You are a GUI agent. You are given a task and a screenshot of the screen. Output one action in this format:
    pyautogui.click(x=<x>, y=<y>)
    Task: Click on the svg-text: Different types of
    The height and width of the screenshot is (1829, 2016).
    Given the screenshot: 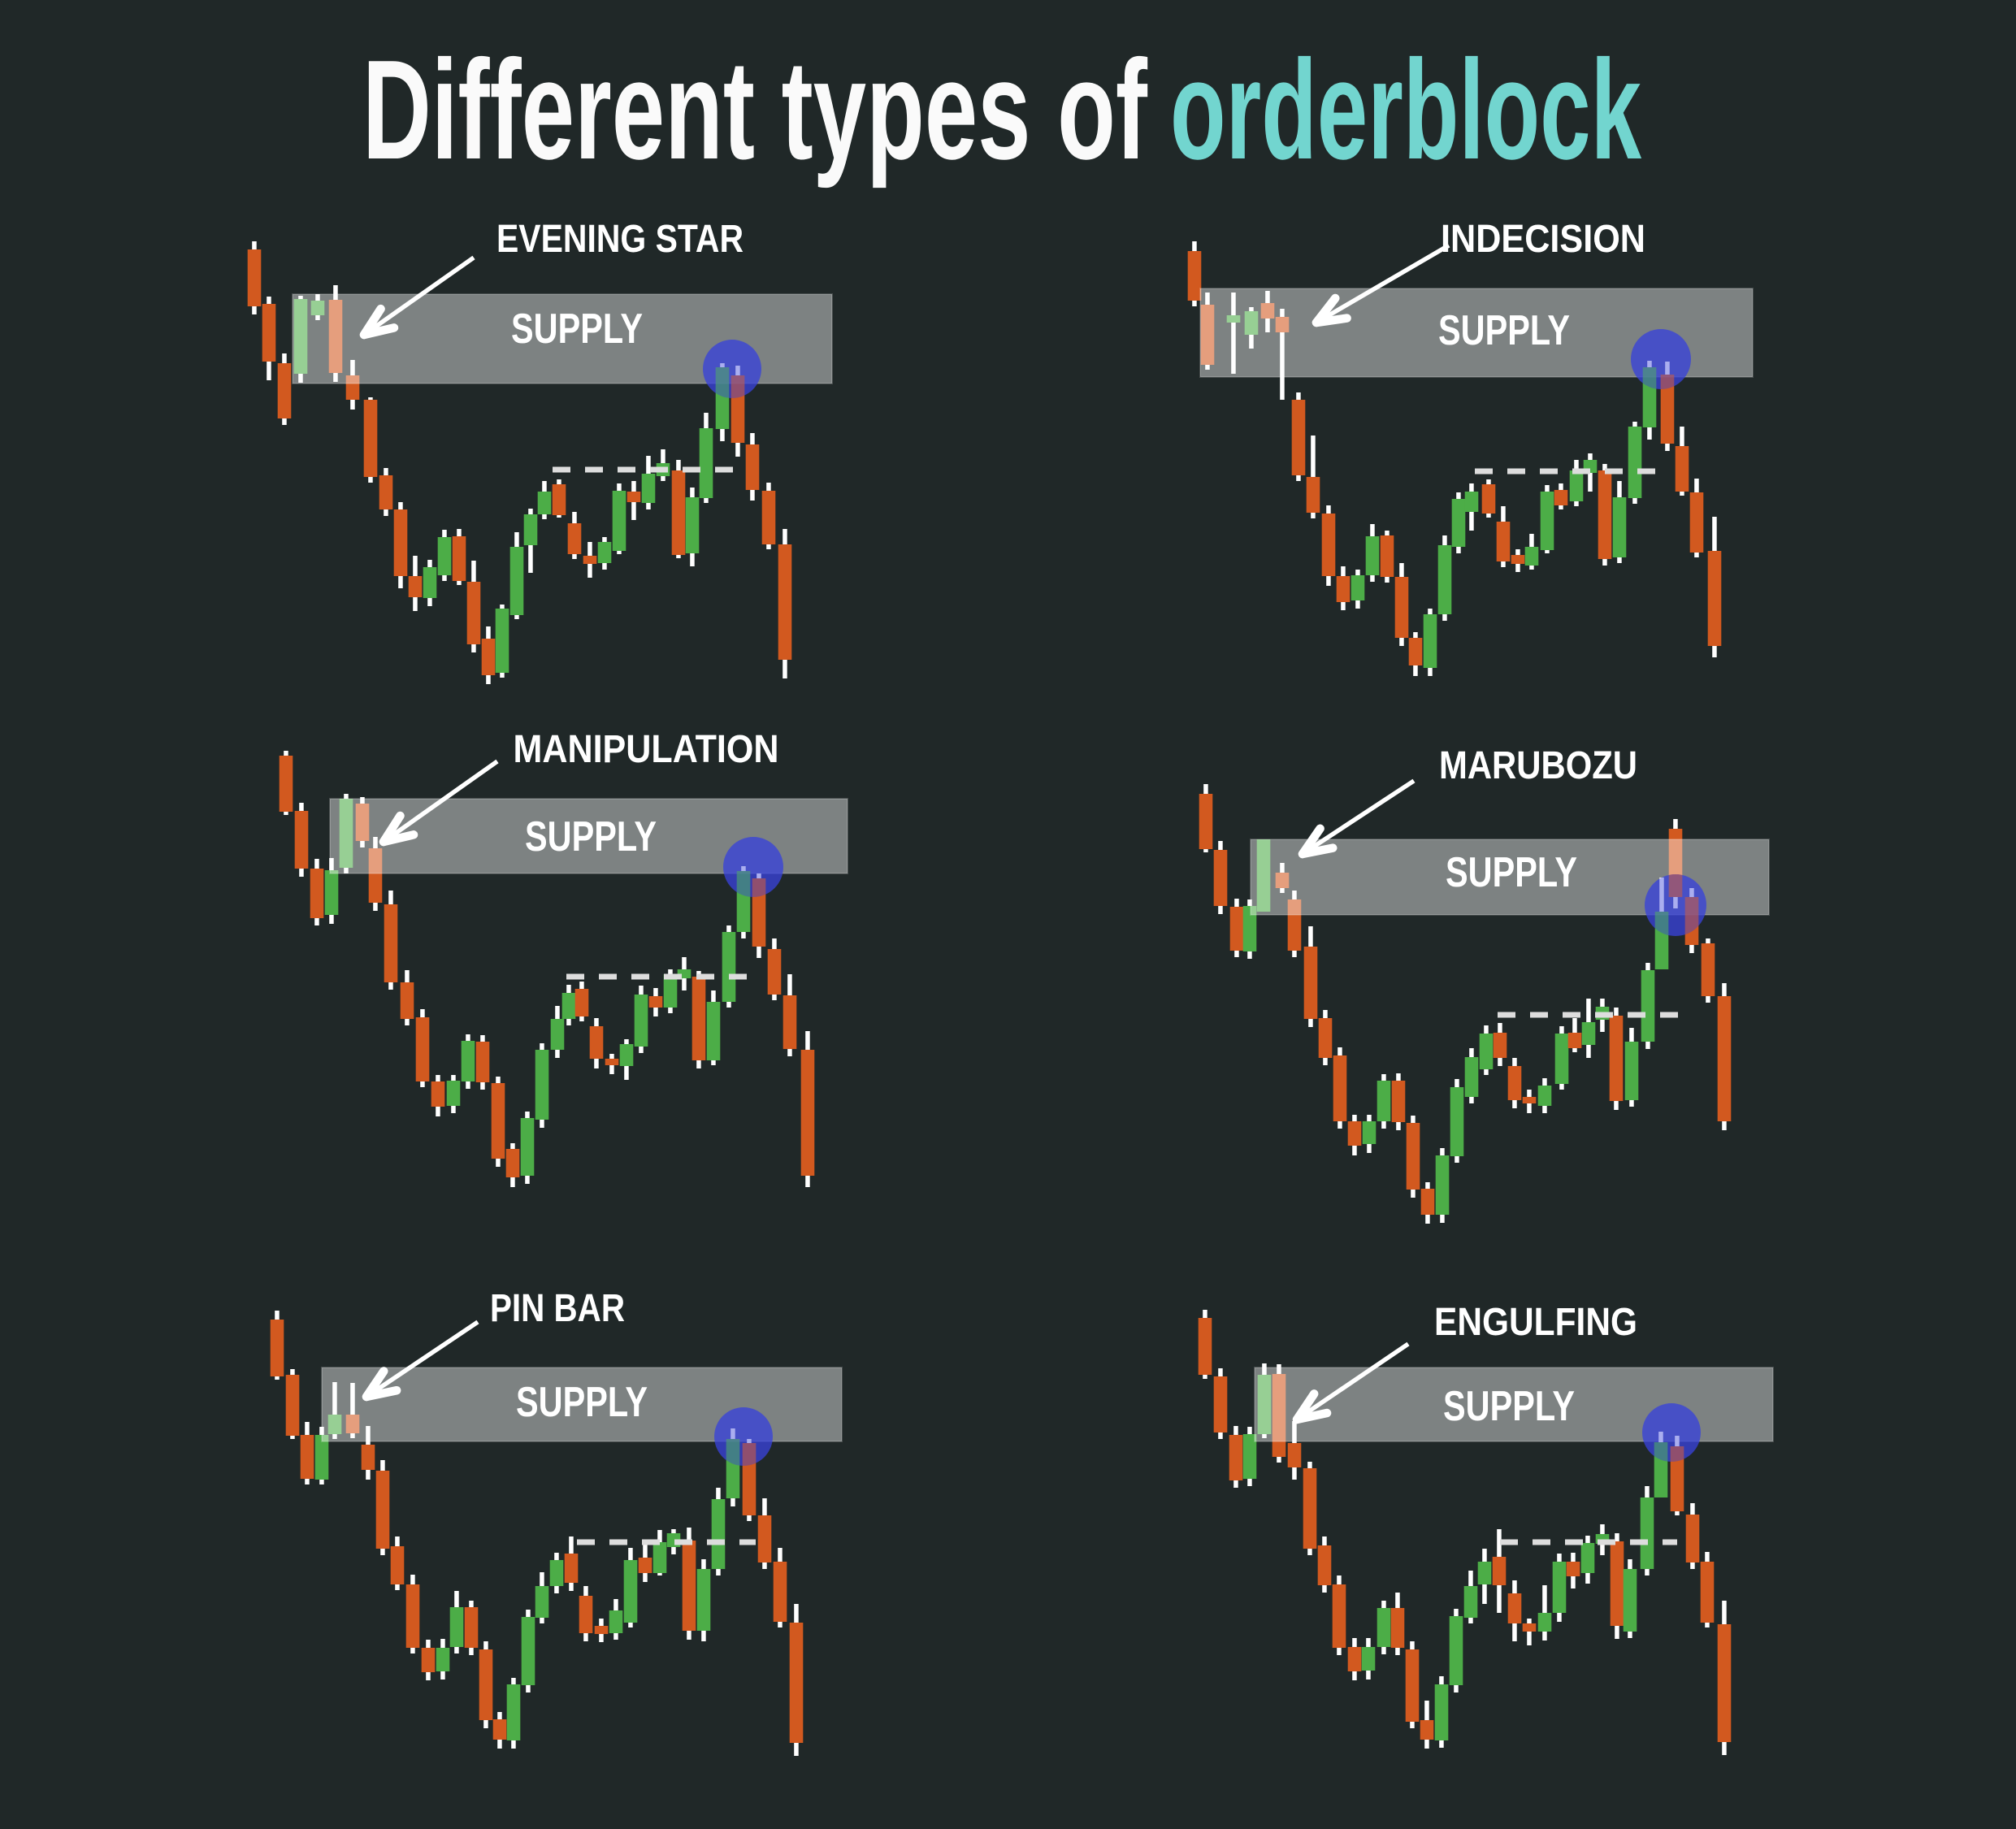 What is the action you would take?
    pyautogui.click(x=755, y=109)
    